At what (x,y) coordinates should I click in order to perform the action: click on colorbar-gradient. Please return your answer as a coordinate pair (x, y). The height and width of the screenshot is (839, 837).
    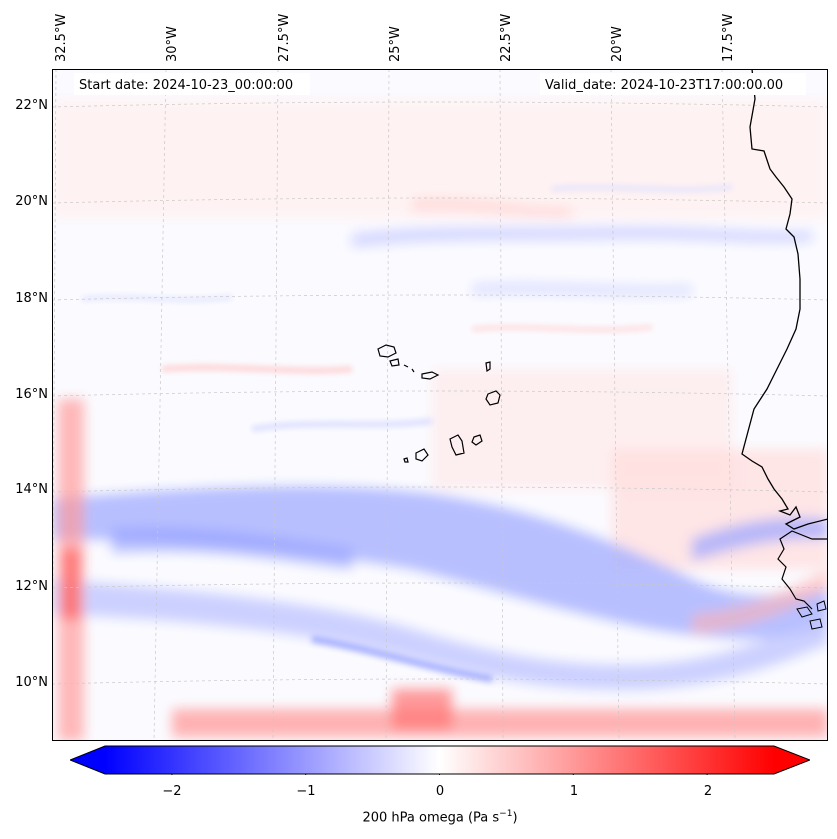
    Looking at the image, I should click on (439, 760).